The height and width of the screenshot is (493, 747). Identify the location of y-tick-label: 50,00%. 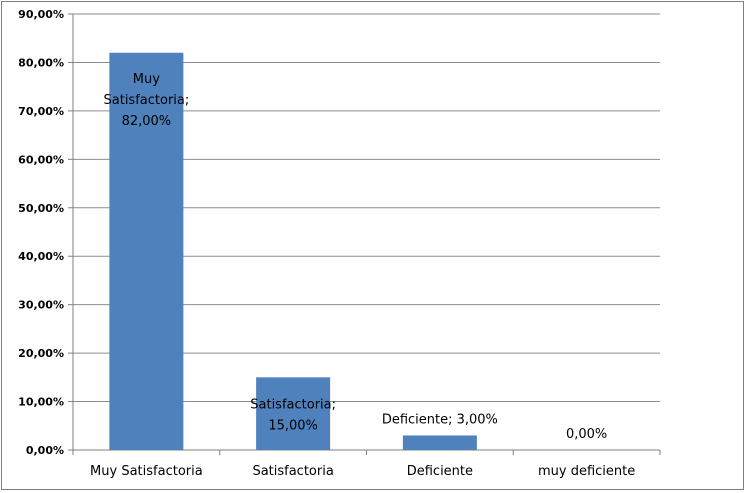
(41, 208).